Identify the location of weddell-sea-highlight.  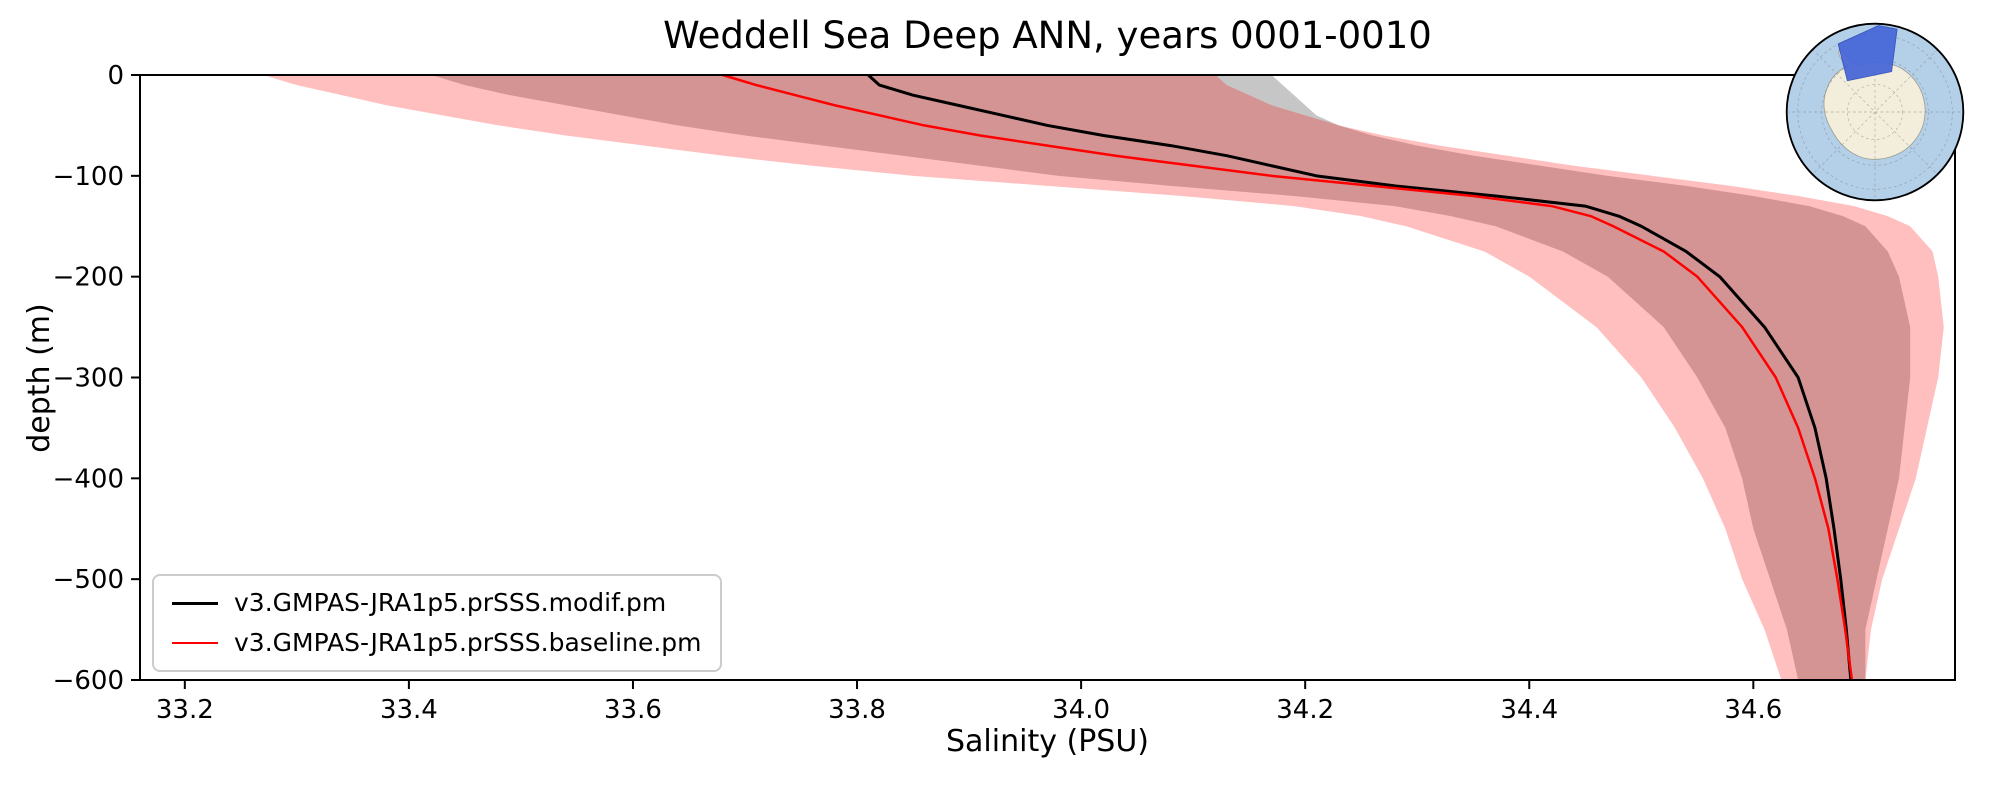
(1867, 53).